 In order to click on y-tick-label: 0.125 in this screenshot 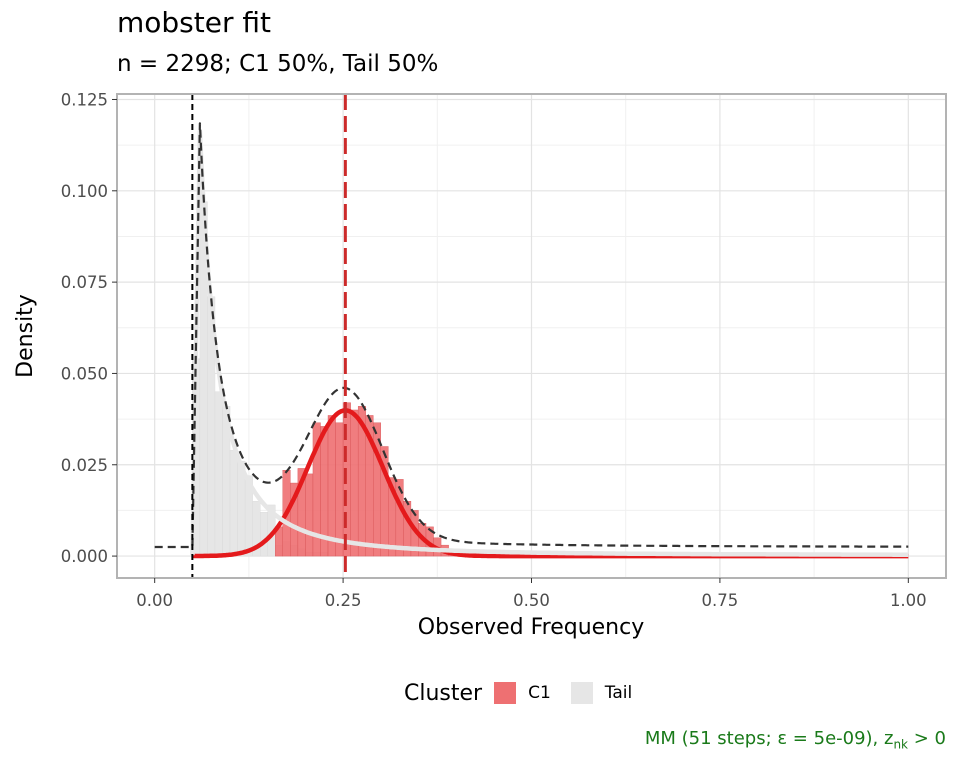, I will do `click(84, 99)`.